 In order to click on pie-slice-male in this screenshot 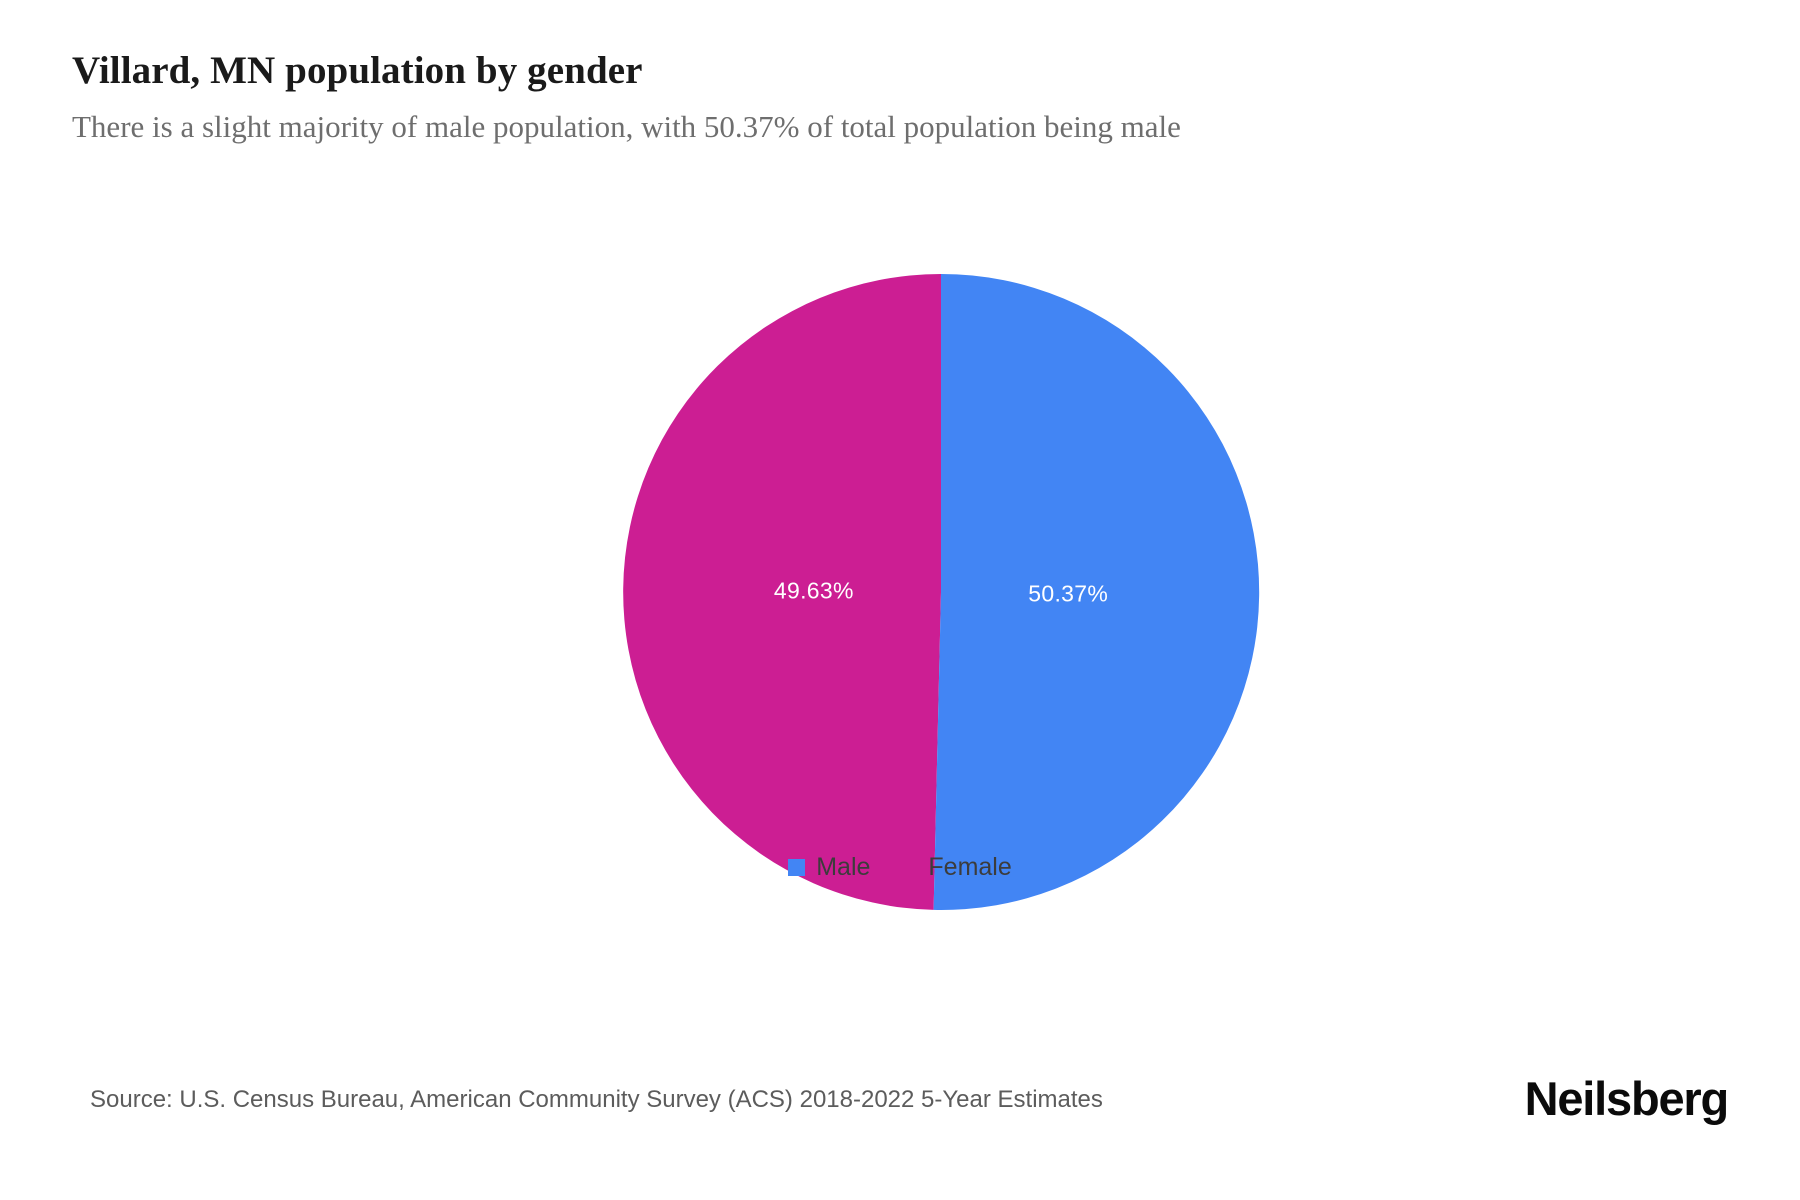, I will do `click(1096, 591)`.